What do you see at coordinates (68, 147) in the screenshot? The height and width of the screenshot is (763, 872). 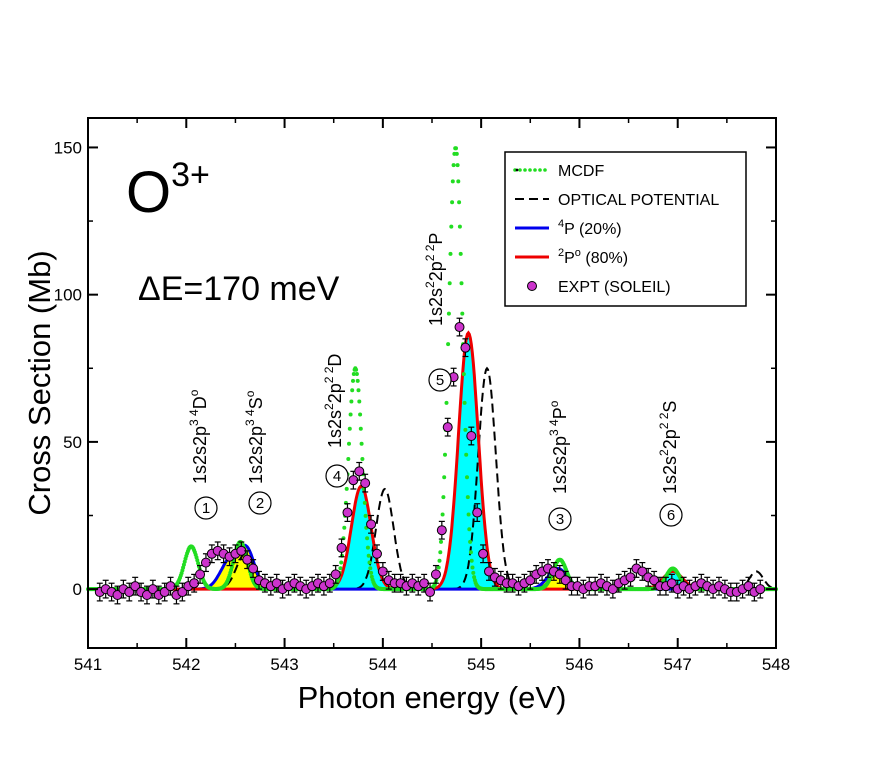 I see `y-tick-label: 150` at bounding box center [68, 147].